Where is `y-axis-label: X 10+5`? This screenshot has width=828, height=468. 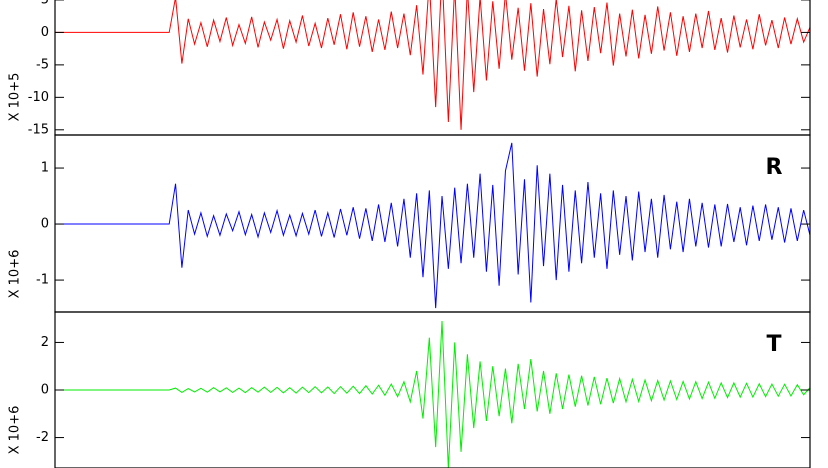
y-axis-label: X 10+5 is located at coordinates (15, 97).